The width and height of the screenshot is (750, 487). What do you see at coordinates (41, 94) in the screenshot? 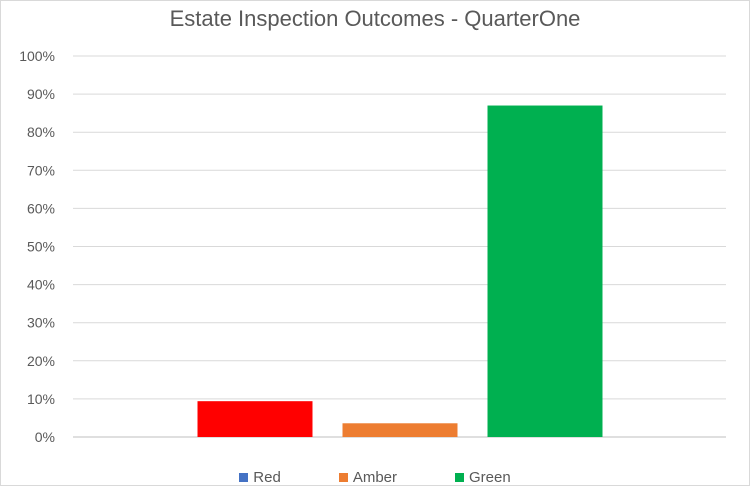
I see `y-tick-label: 90%` at bounding box center [41, 94].